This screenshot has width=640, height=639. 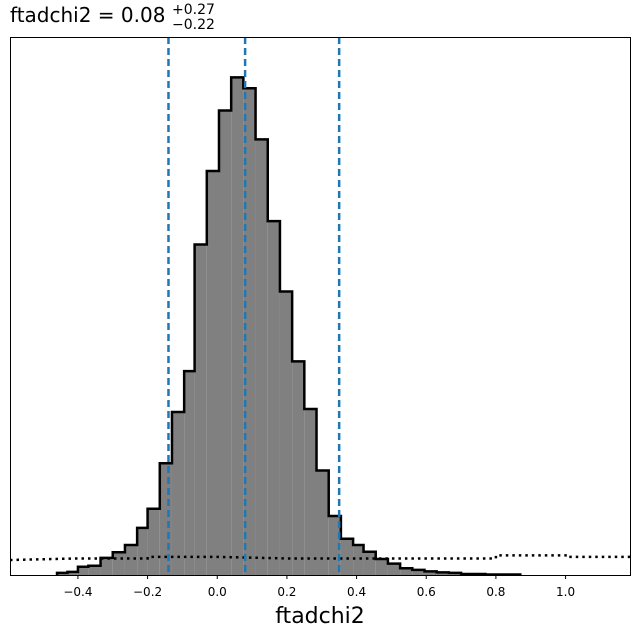 What do you see at coordinates (77, 592) in the screenshot?
I see `x-tick-label: −0.4` at bounding box center [77, 592].